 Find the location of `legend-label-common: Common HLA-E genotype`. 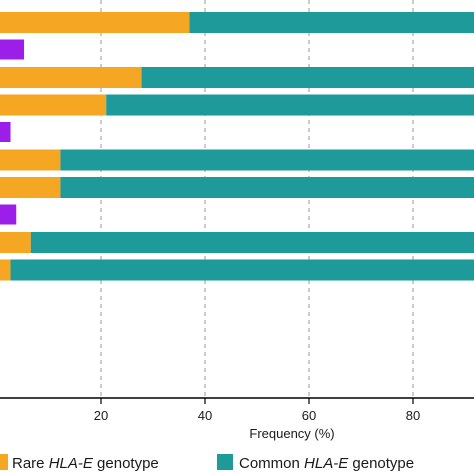

legend-label-common: Common HLA-E genotype is located at coordinates (326, 463).